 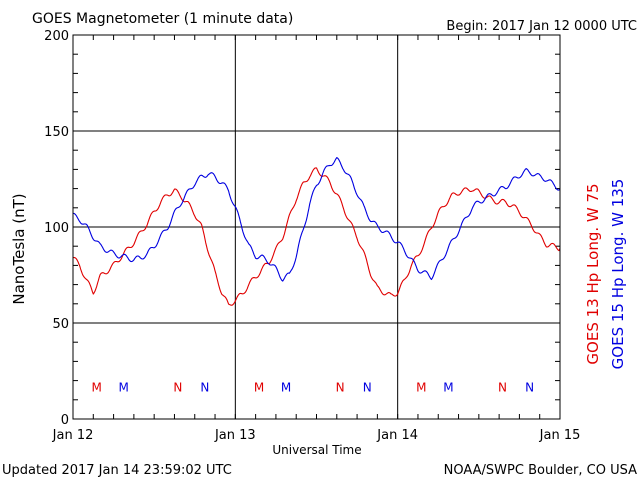 I want to click on x-tick-label: Jan 13, so click(x=235, y=435).